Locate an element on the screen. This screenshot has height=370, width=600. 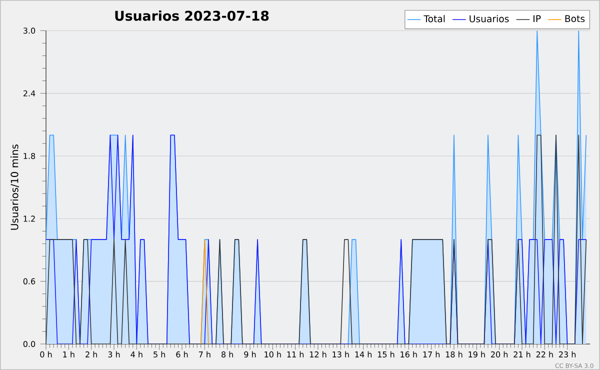
x-tick-label: 16 h is located at coordinates (408, 354).